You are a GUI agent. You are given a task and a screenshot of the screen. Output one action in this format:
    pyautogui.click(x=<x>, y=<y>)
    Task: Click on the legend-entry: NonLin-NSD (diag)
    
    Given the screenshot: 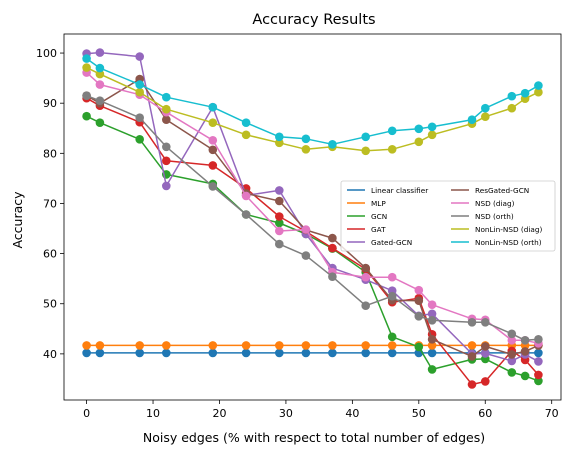 What is the action you would take?
    pyautogui.click(x=497, y=229)
    